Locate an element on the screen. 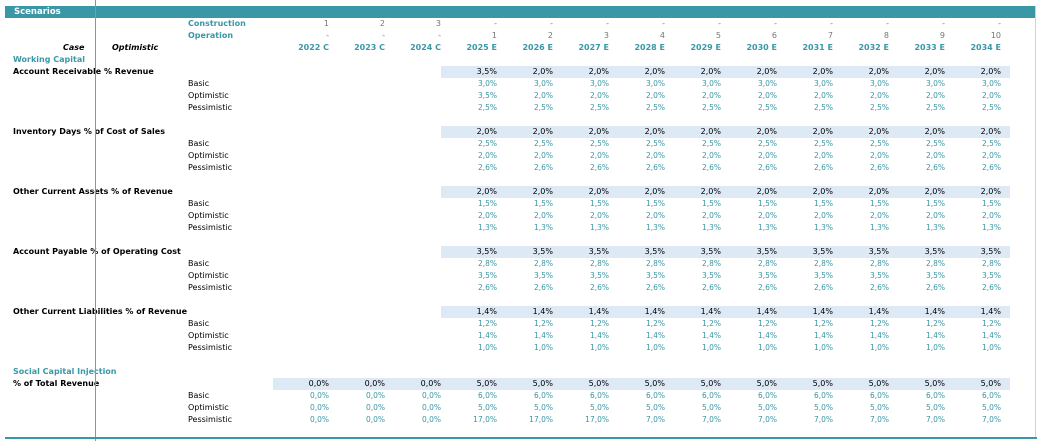 This screenshot has width=1042, height=441. operation-period-cell: 9 is located at coordinates (942, 35).